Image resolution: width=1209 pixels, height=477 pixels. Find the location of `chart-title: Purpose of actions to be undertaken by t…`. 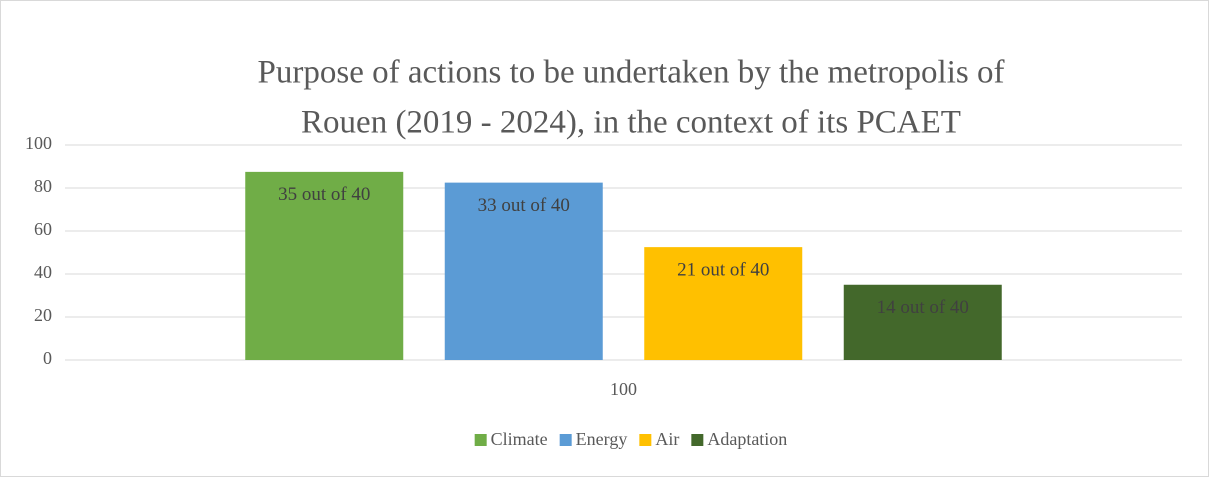

chart-title: Purpose of actions to be undertaken by t… is located at coordinates (631, 73).